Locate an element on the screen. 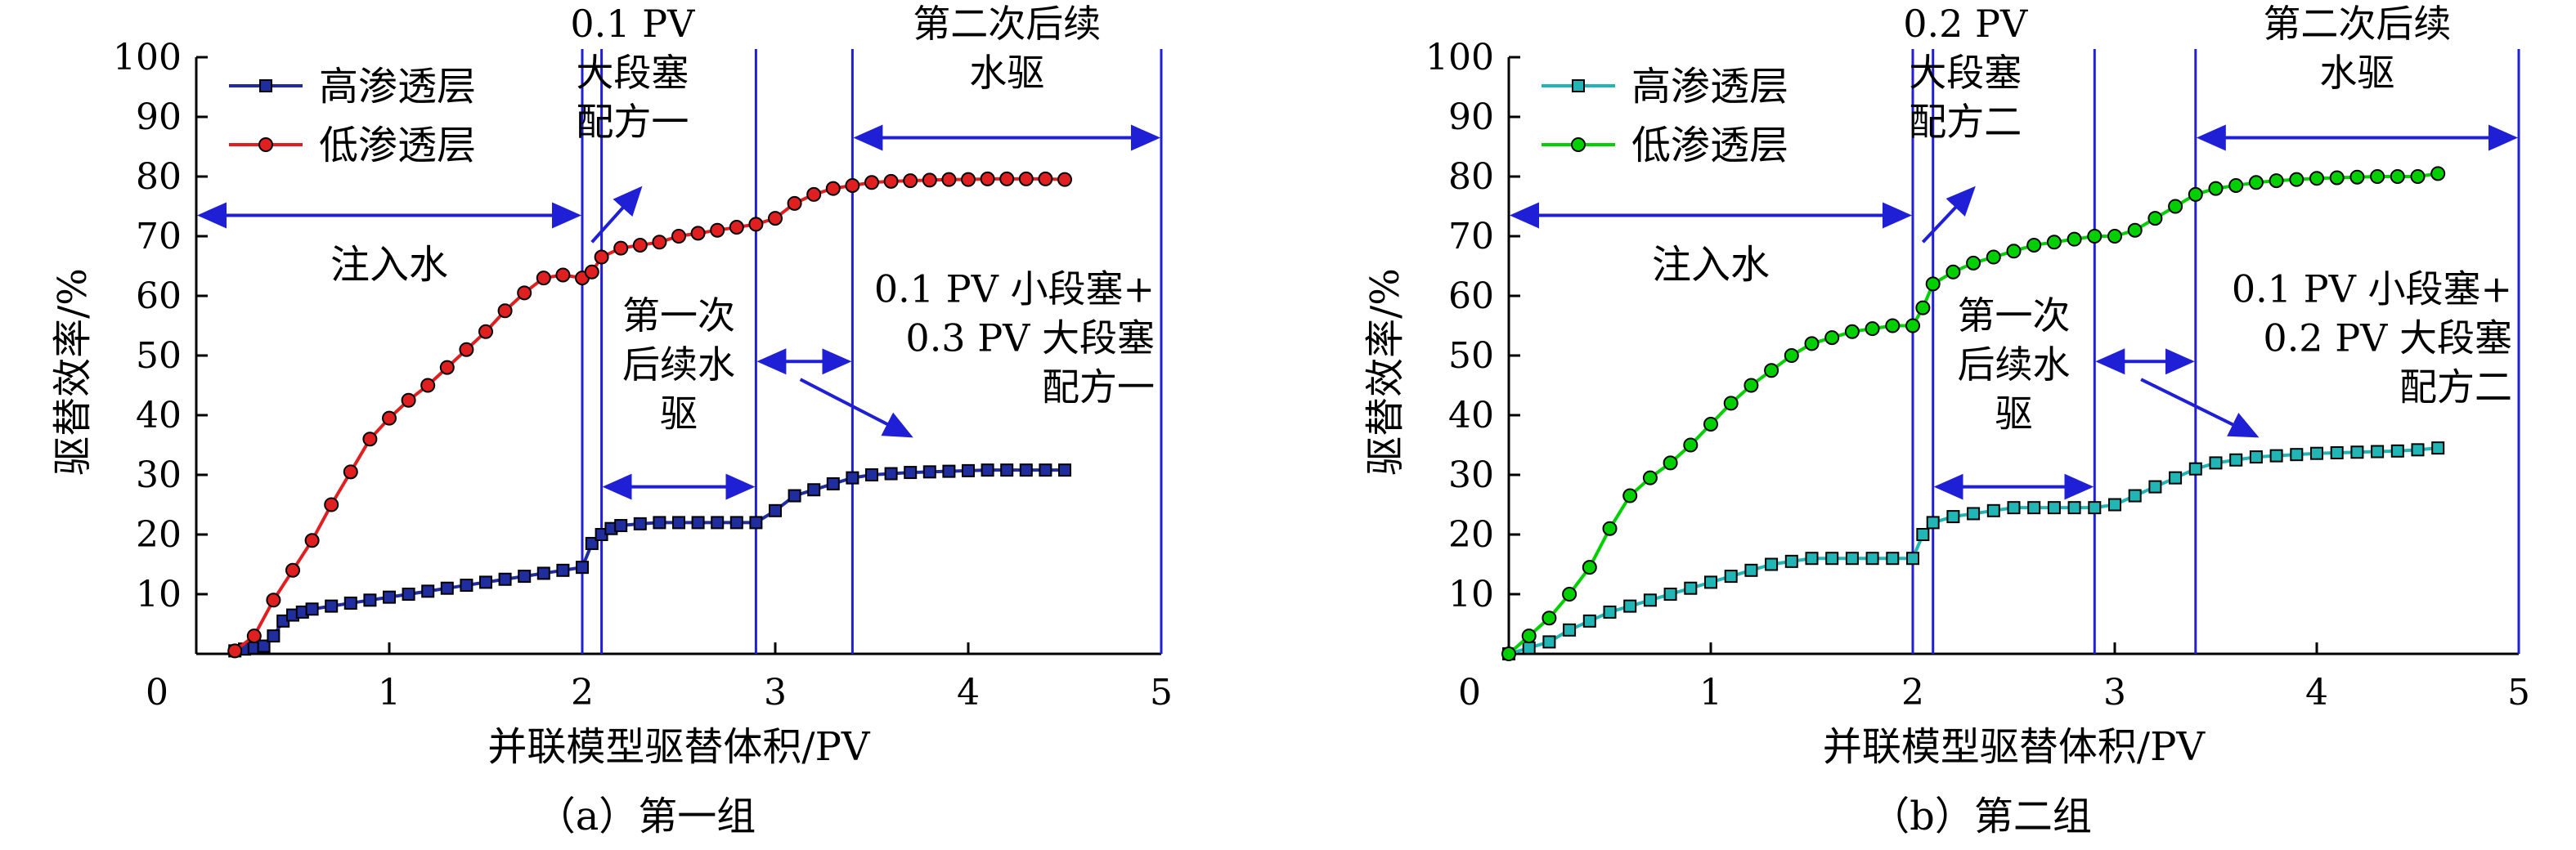 The image size is (2576, 850). x-tick-label: 2 is located at coordinates (582, 693).